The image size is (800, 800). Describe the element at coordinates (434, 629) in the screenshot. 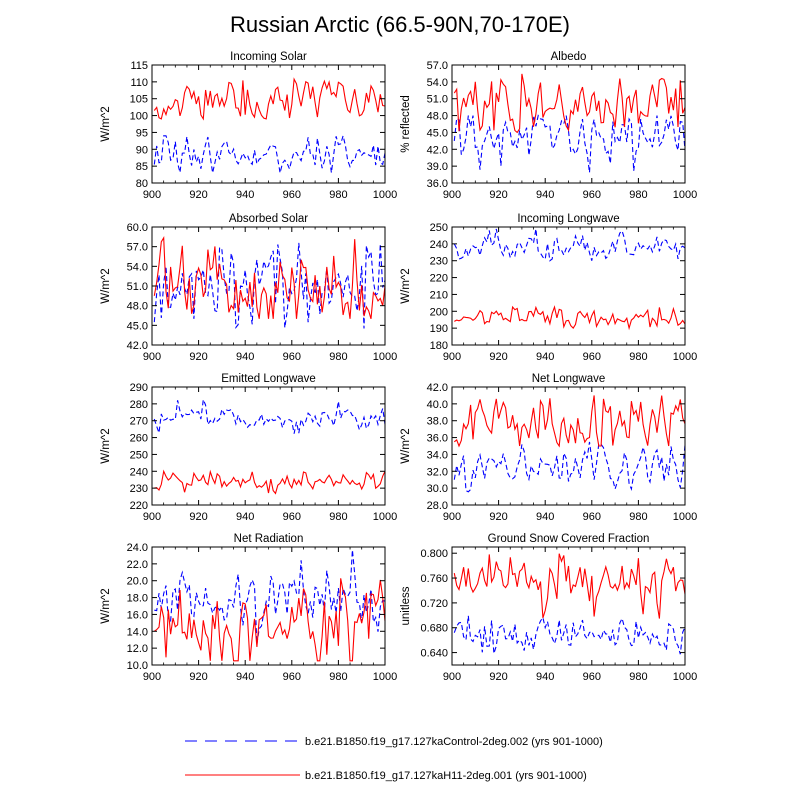

I see `y-tick-label: 0.680` at that location.